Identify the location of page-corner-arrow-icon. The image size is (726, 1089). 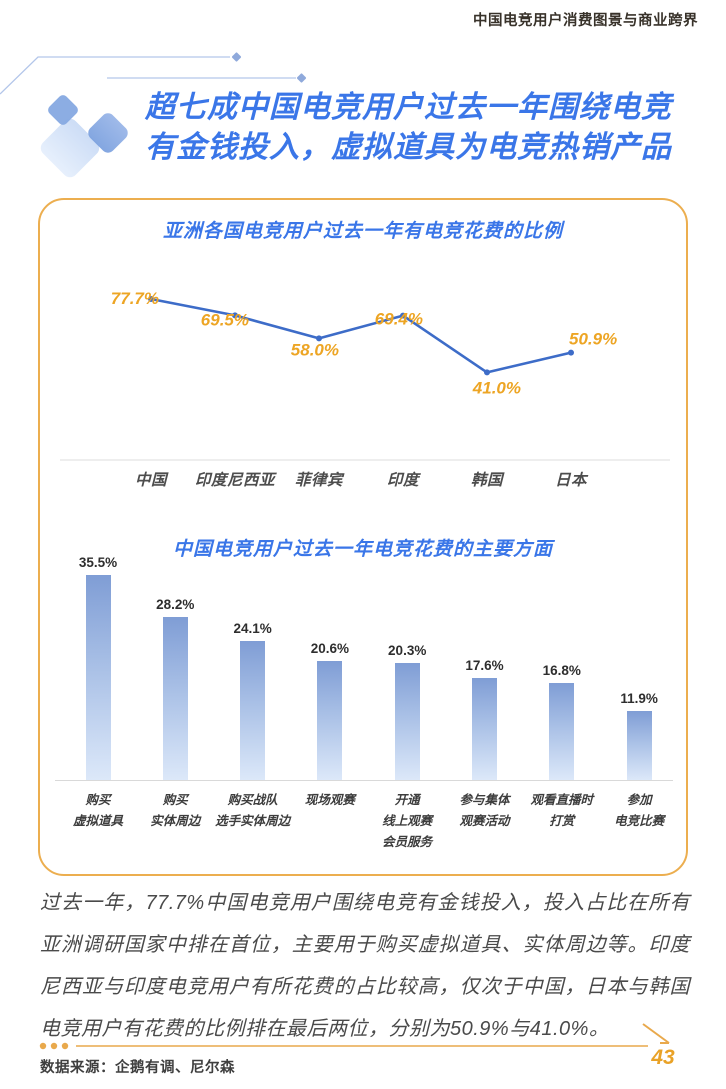
(656, 1033).